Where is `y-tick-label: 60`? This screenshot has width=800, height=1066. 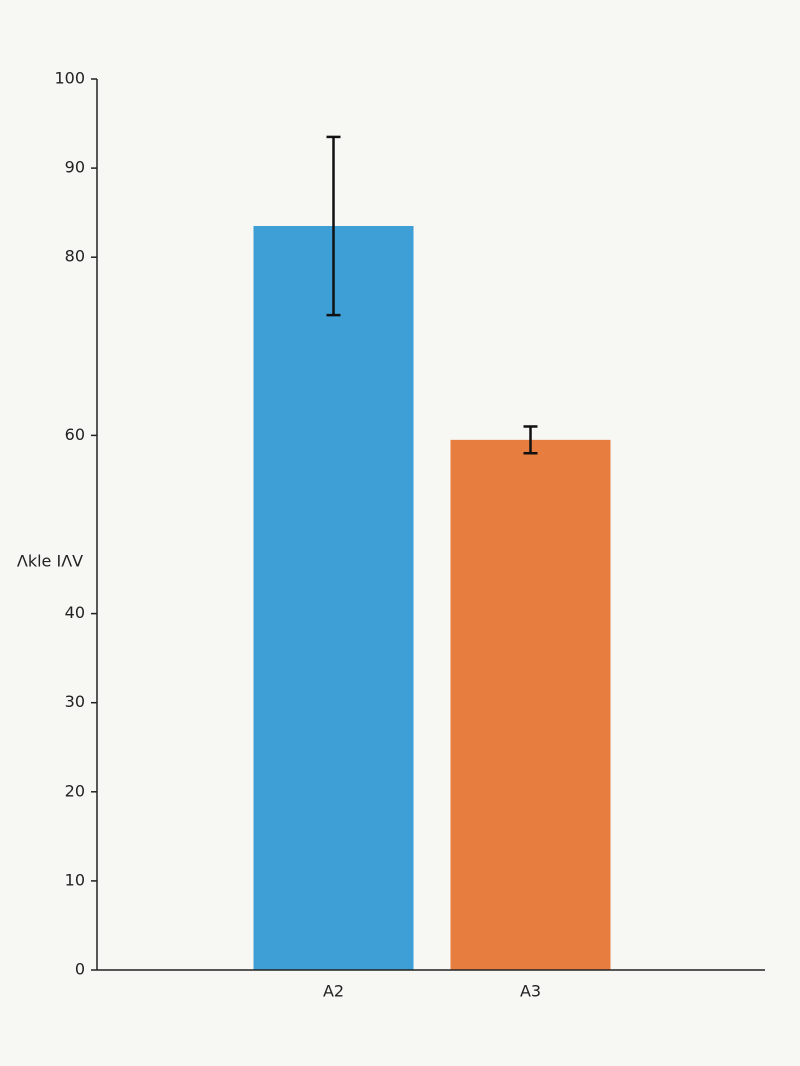 y-tick-label: 60 is located at coordinates (75, 434).